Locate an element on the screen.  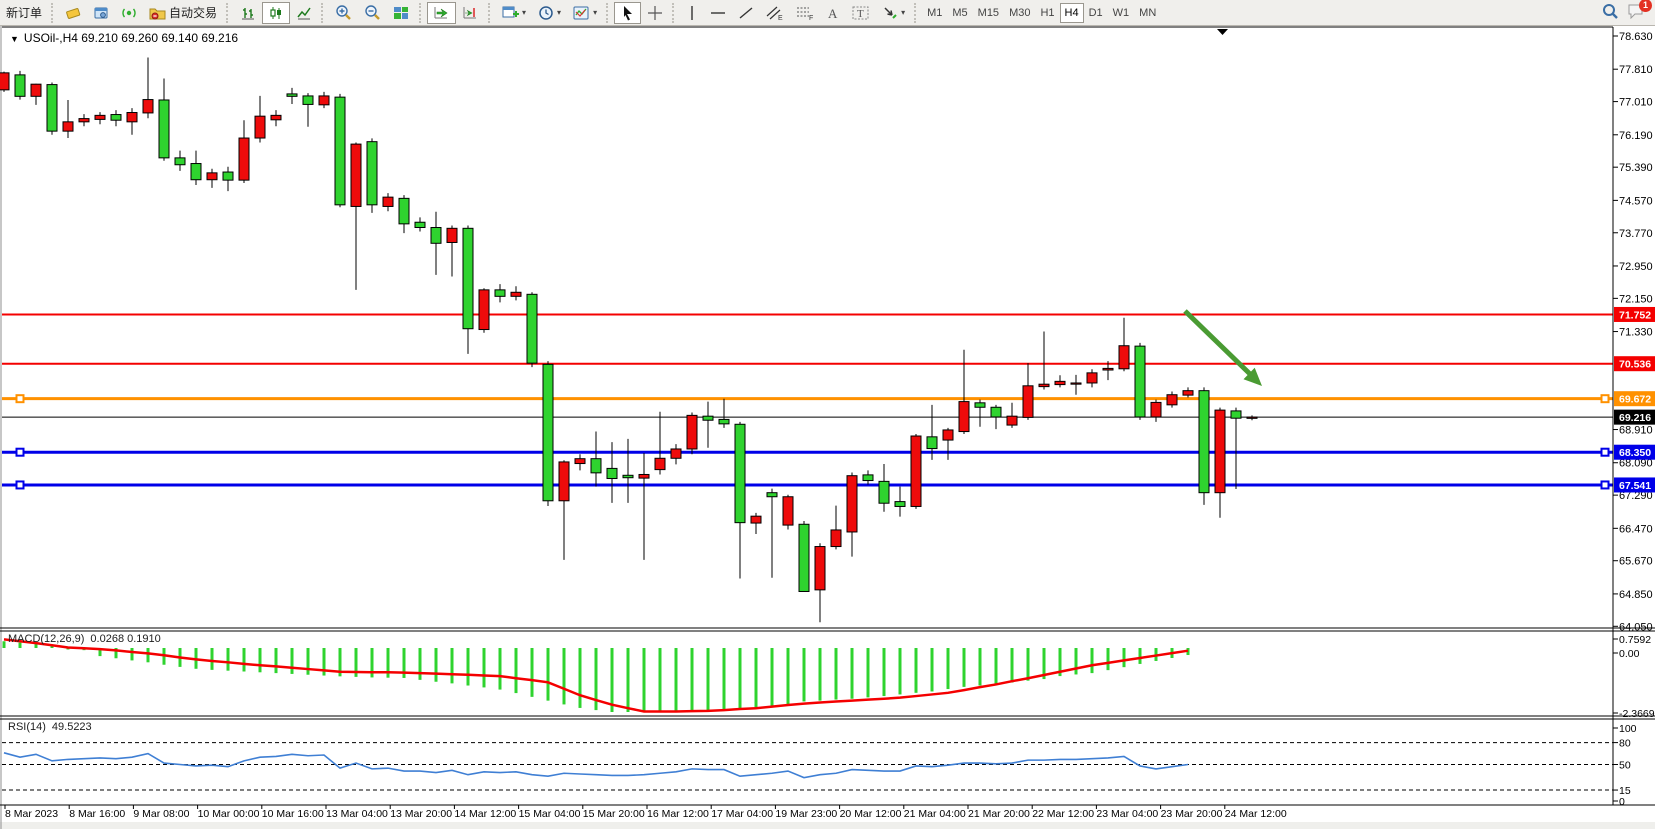
svg-text: 0.7592 is located at coordinates (1635, 640).